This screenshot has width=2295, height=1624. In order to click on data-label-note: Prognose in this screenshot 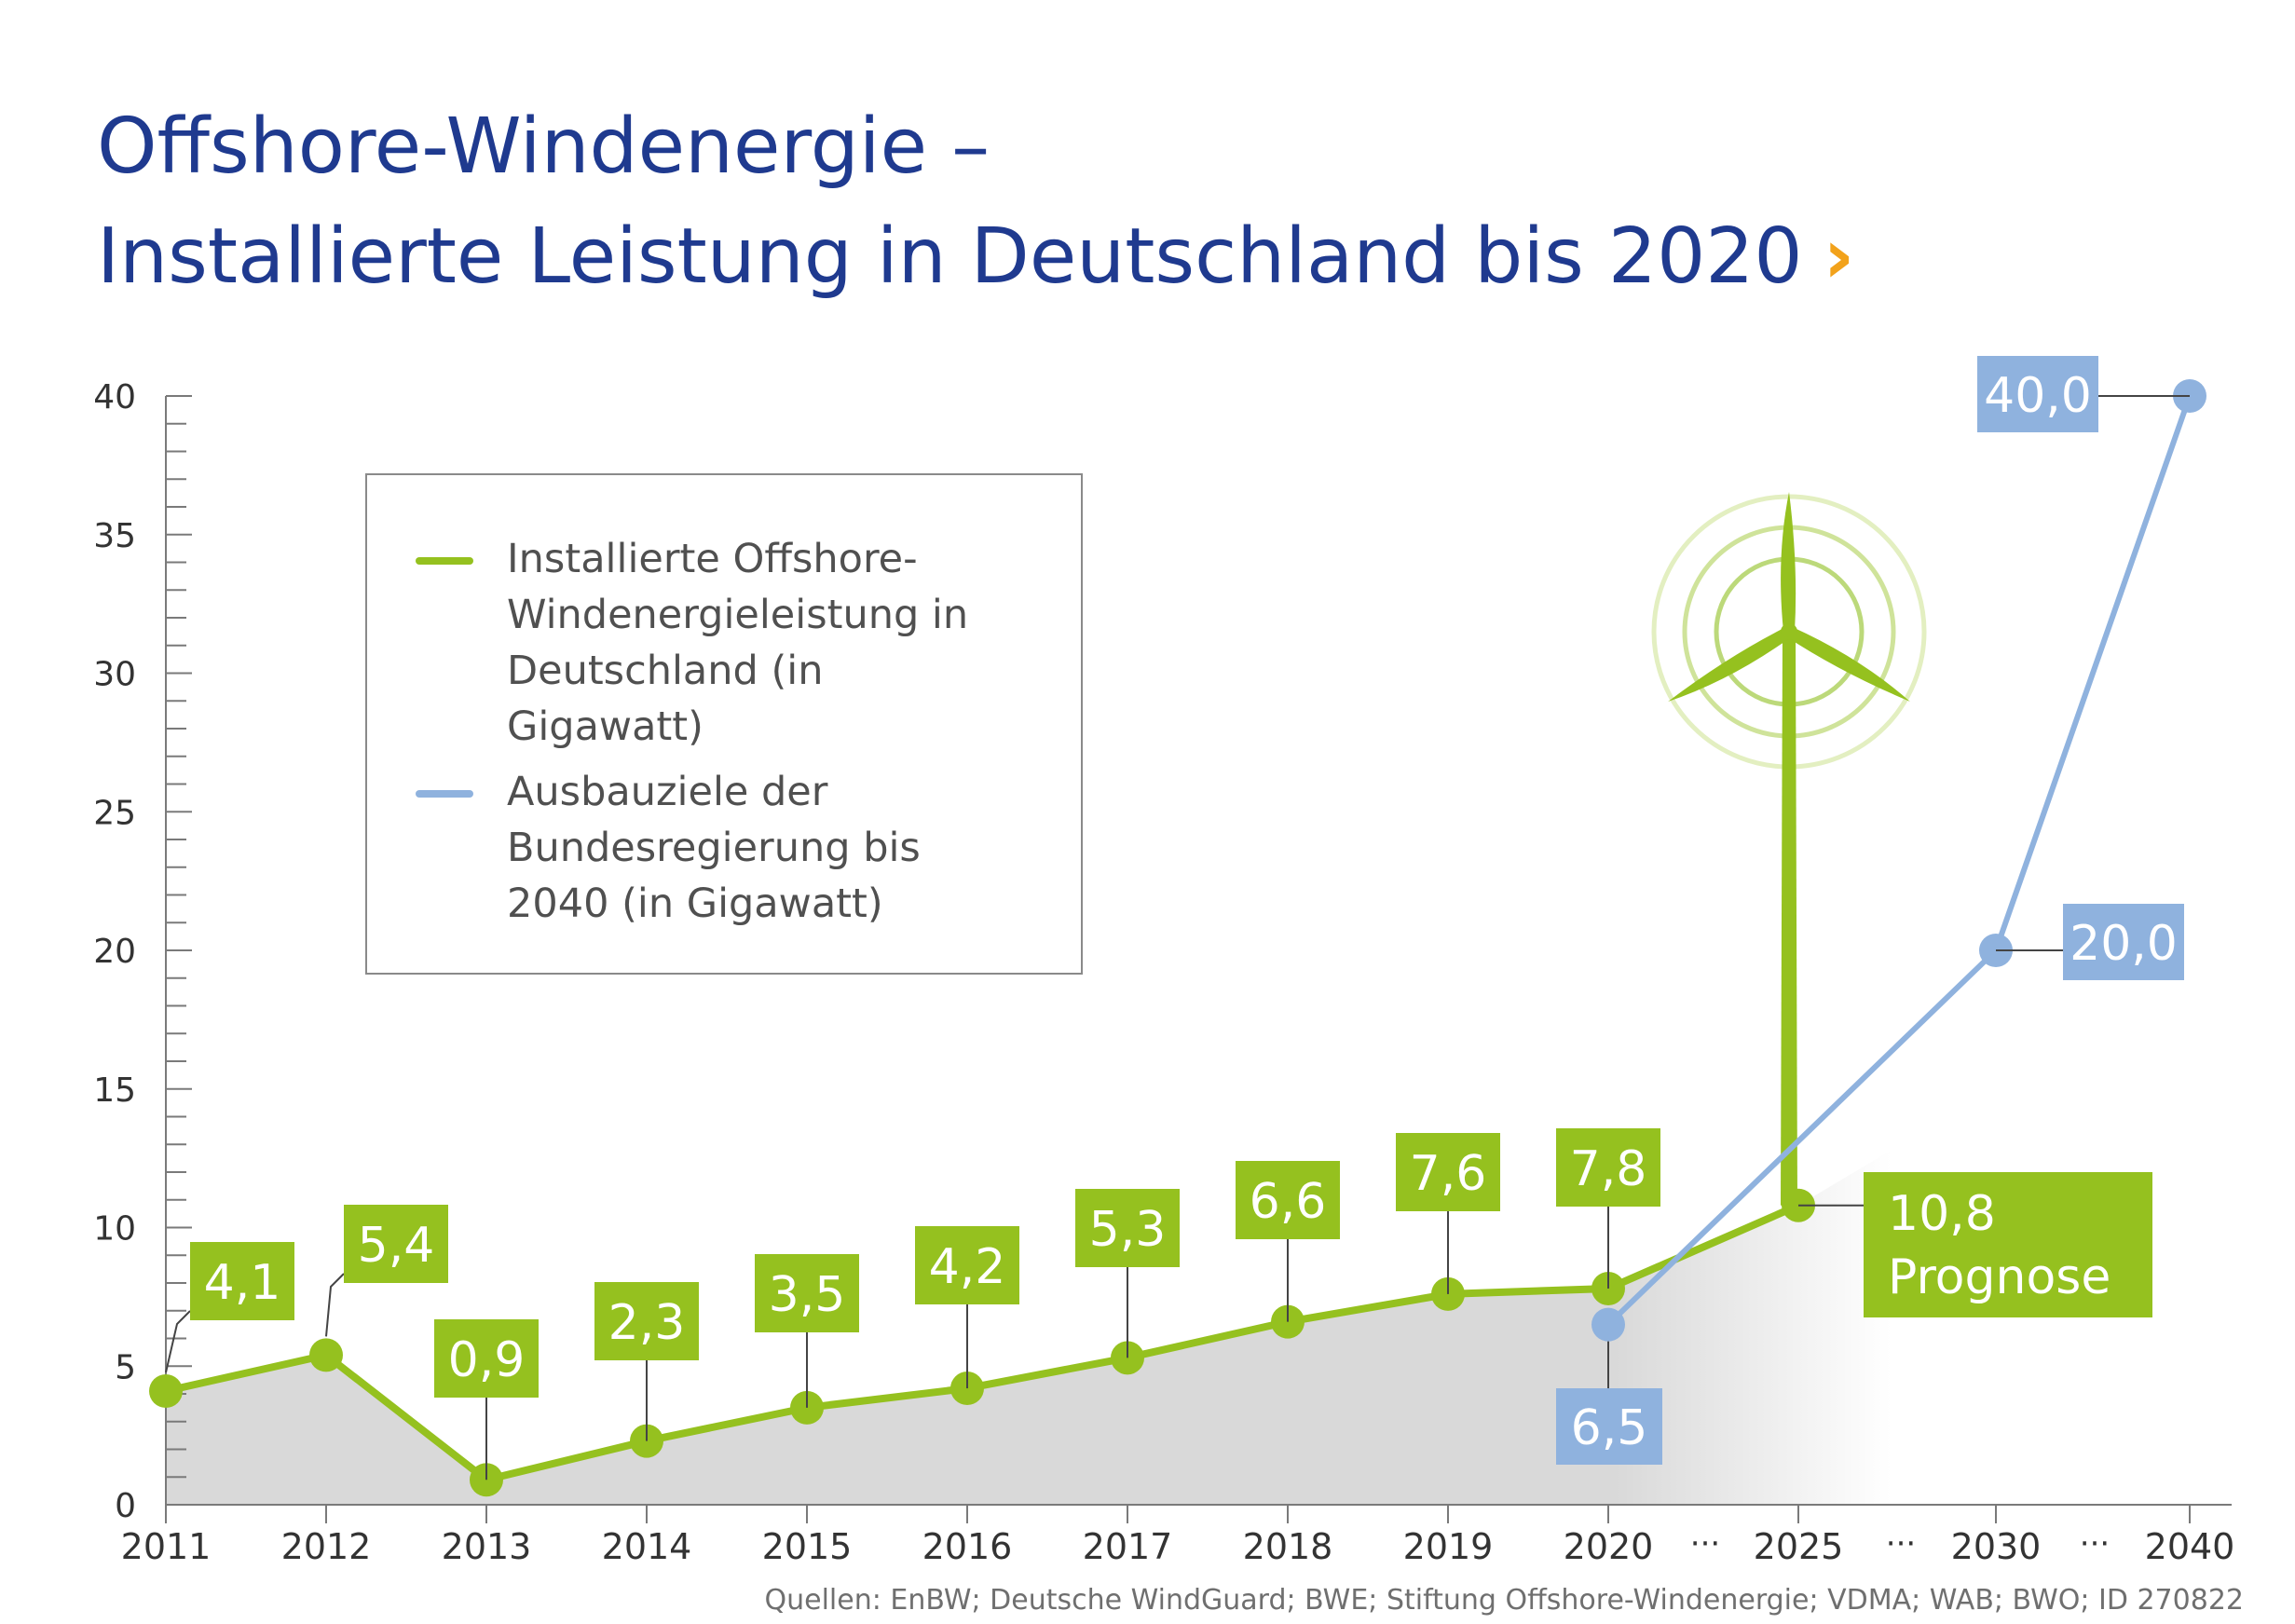, I will do `click(1999, 1277)`.